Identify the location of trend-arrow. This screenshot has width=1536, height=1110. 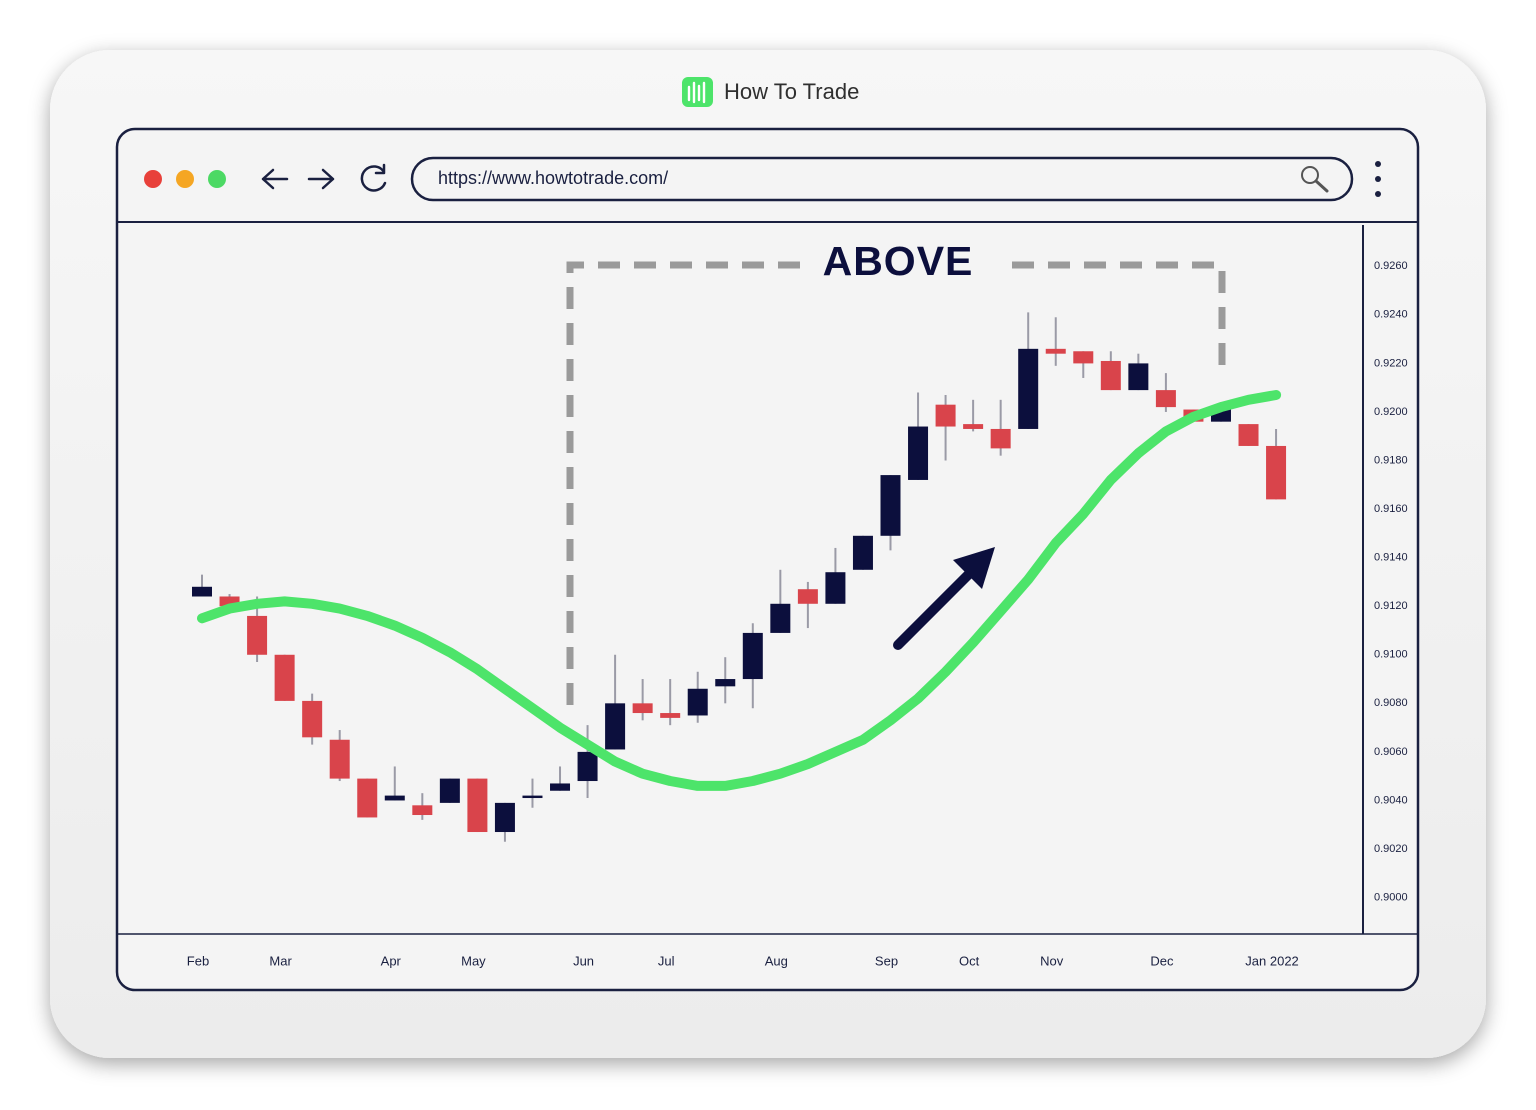
(933, 610).